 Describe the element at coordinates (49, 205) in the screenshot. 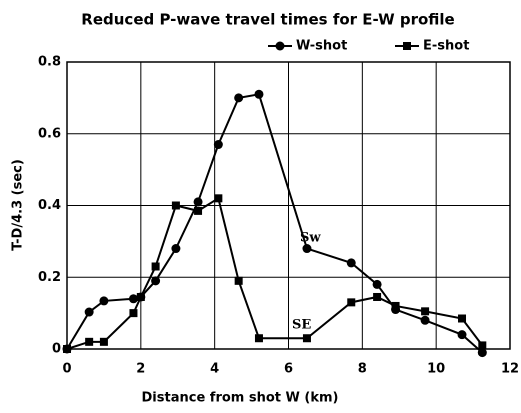

I see `y-tick-label: 0.4` at that location.